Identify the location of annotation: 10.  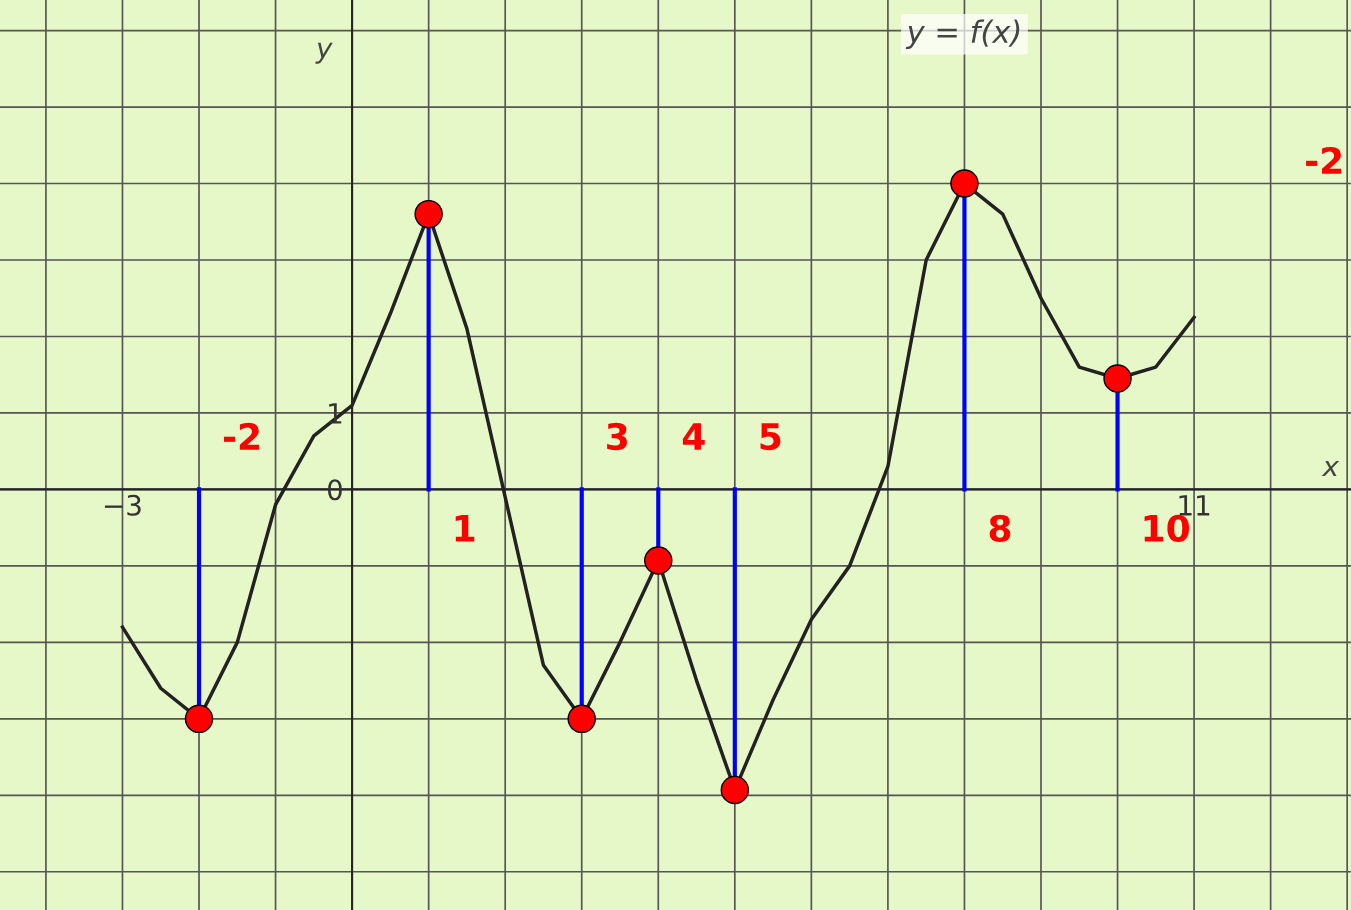
(1167, 528).